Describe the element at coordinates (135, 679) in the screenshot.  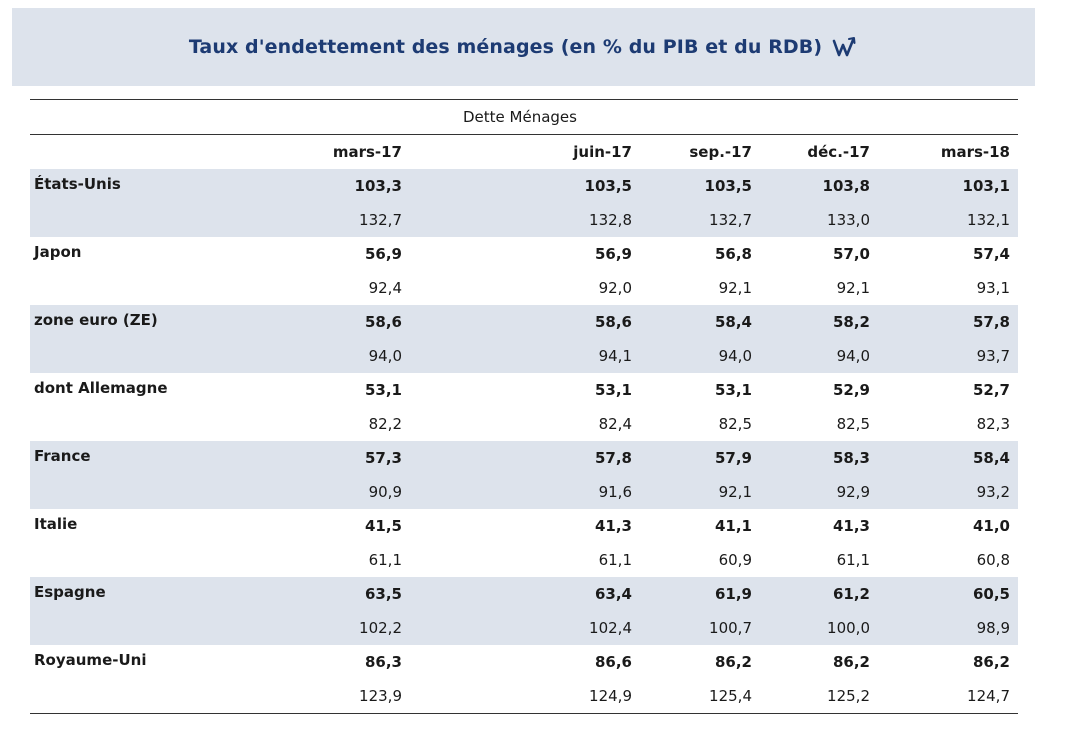
I see `country-label: Royaume-Uni` at that location.